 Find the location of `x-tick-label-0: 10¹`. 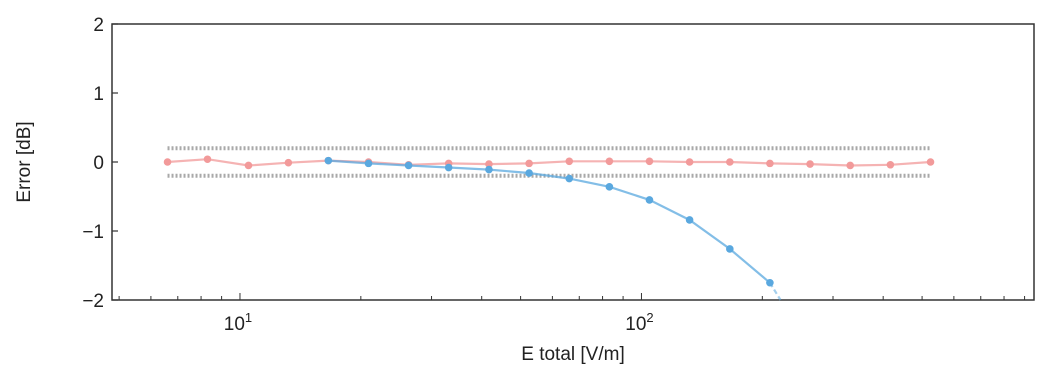

x-tick-label-0: 10¹ is located at coordinates (238, 322).